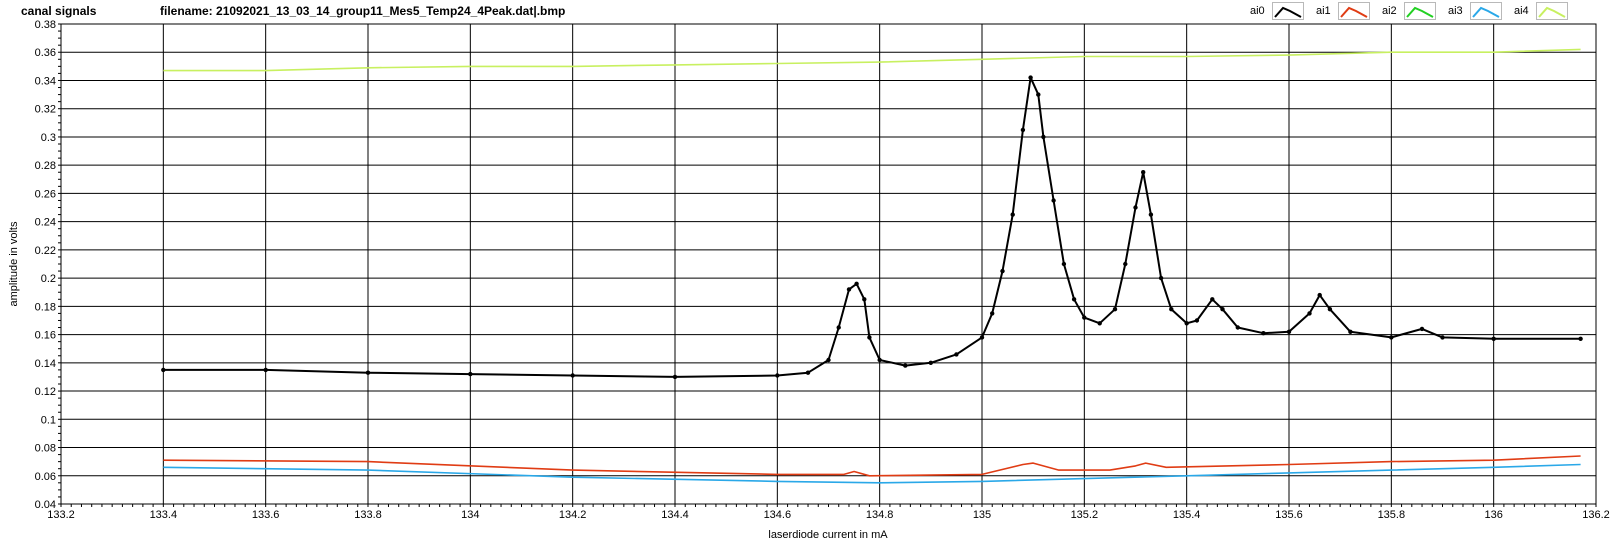 Image resolution: width=1620 pixels, height=544 pixels. What do you see at coordinates (45, 223) in the screenshot?
I see `y-tick-label: 0.24` at bounding box center [45, 223].